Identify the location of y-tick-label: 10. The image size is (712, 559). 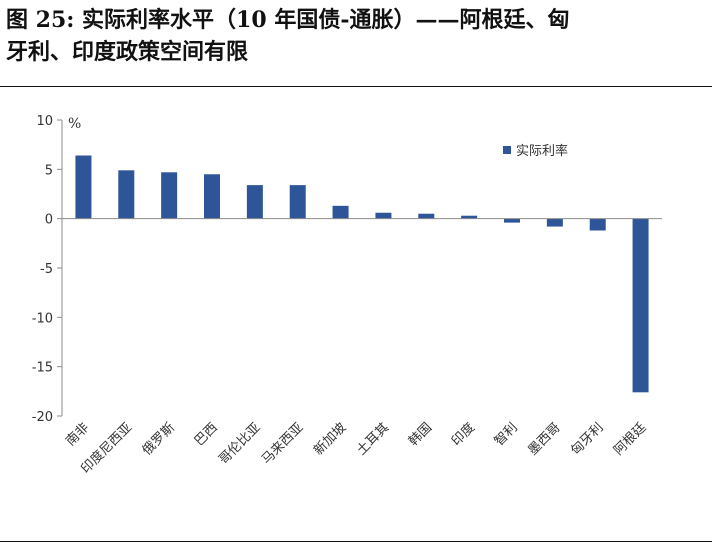
(44, 121).